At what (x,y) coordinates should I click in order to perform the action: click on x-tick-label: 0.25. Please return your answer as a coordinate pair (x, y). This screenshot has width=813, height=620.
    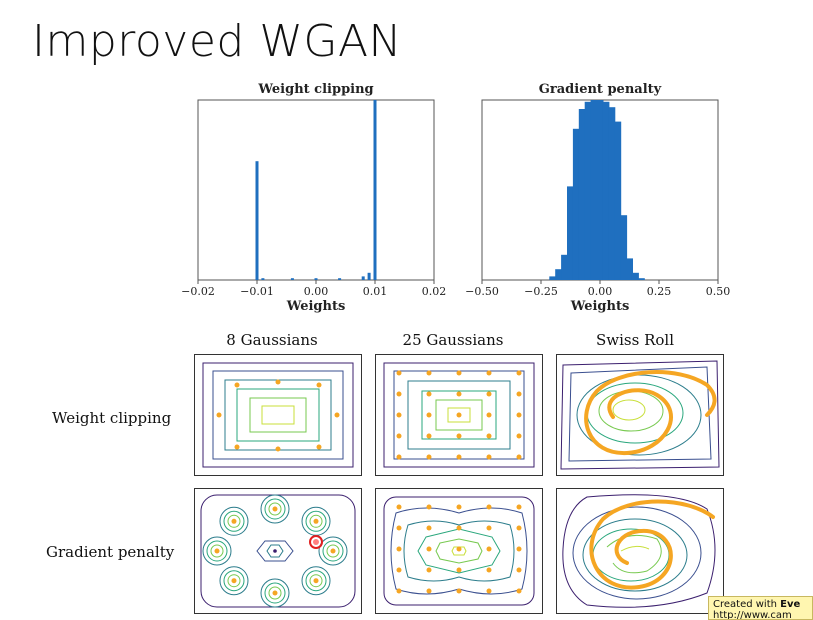
    Looking at the image, I should click on (659, 291).